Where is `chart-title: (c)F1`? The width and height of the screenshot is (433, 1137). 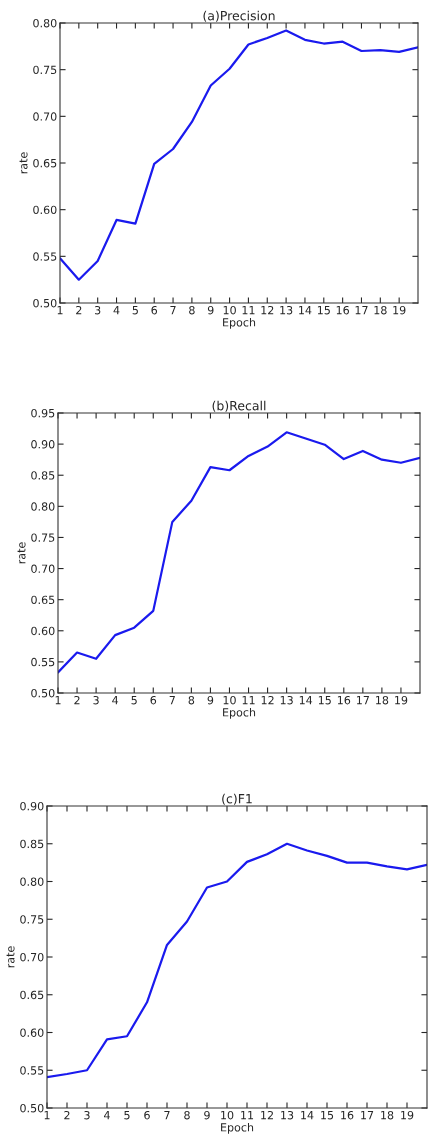
chart-title: (c)F1 is located at coordinates (237, 799).